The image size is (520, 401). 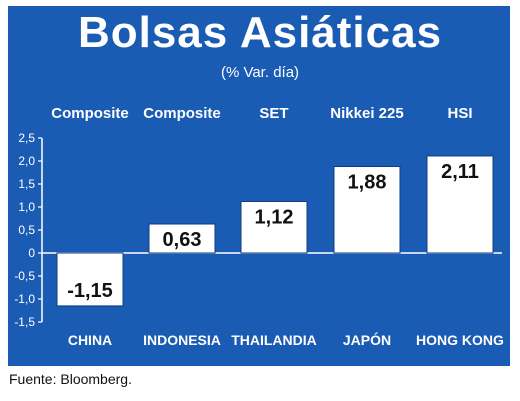 What do you see at coordinates (90, 340) in the screenshot?
I see `x-category-label: CHINA` at bounding box center [90, 340].